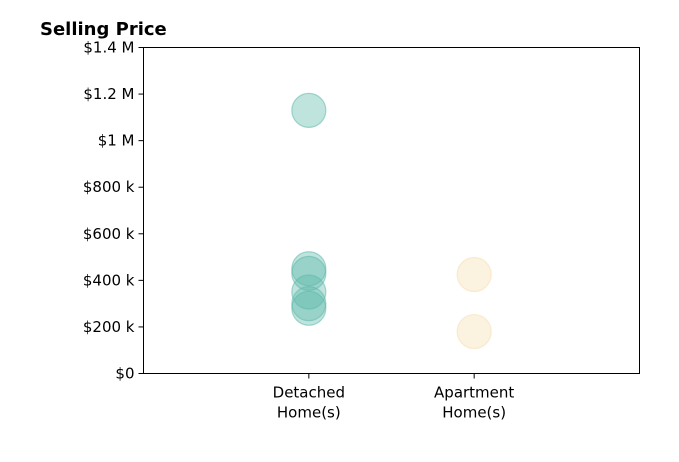 Image resolution: width=679 pixels, height=462 pixels. I want to click on y-tick-label: $1.2 M, so click(108, 94).